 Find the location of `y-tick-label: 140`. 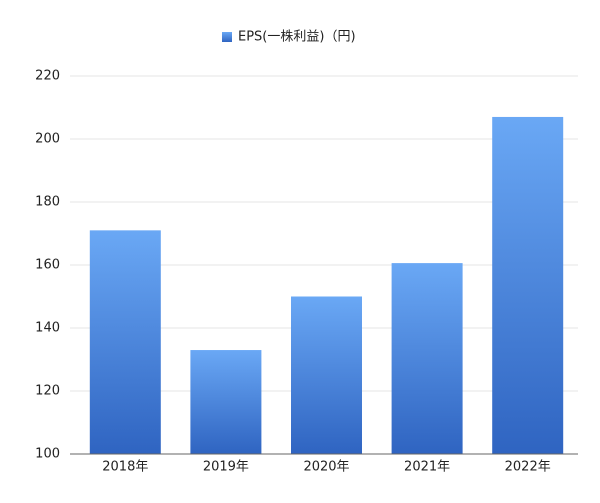

y-tick-label: 140 is located at coordinates (47, 328).